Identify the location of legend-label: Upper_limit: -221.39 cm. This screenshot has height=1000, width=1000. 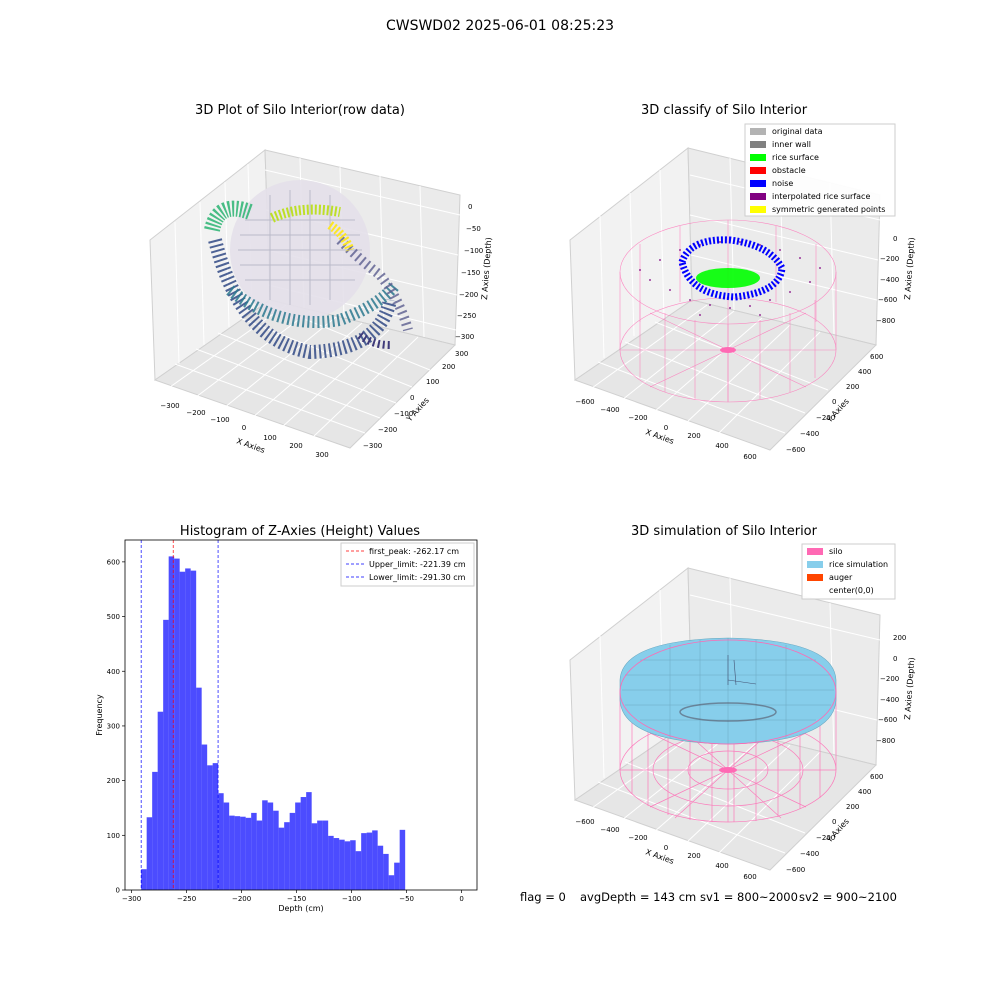
(417, 564).